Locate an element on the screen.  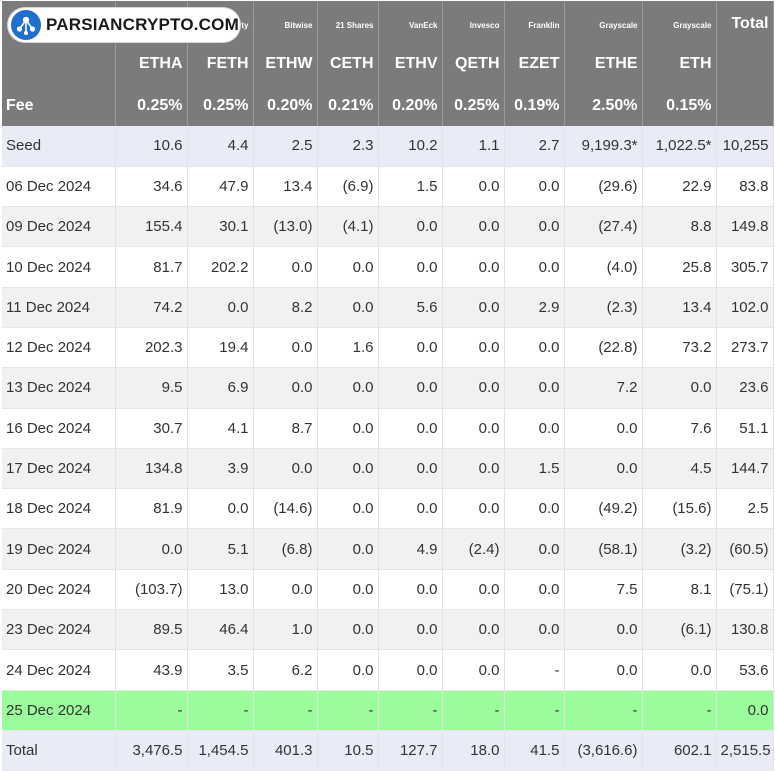
row-label: 13 Dec 2024 is located at coordinates (59, 388).